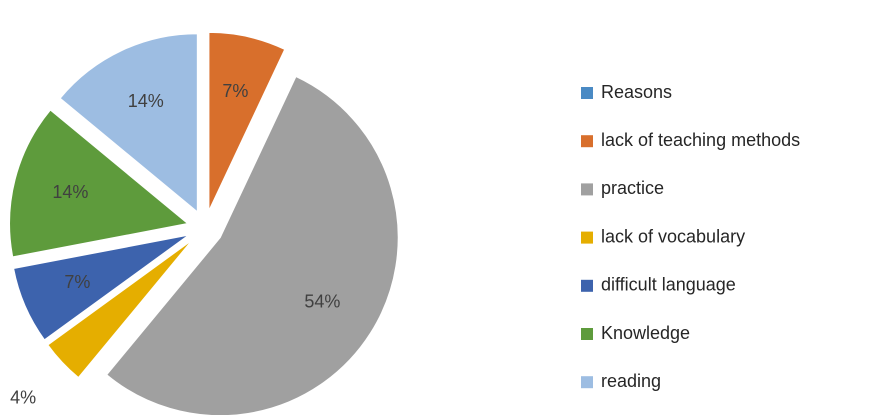 This screenshot has height=415, width=877. I want to click on legend-label: practice, so click(632, 188).